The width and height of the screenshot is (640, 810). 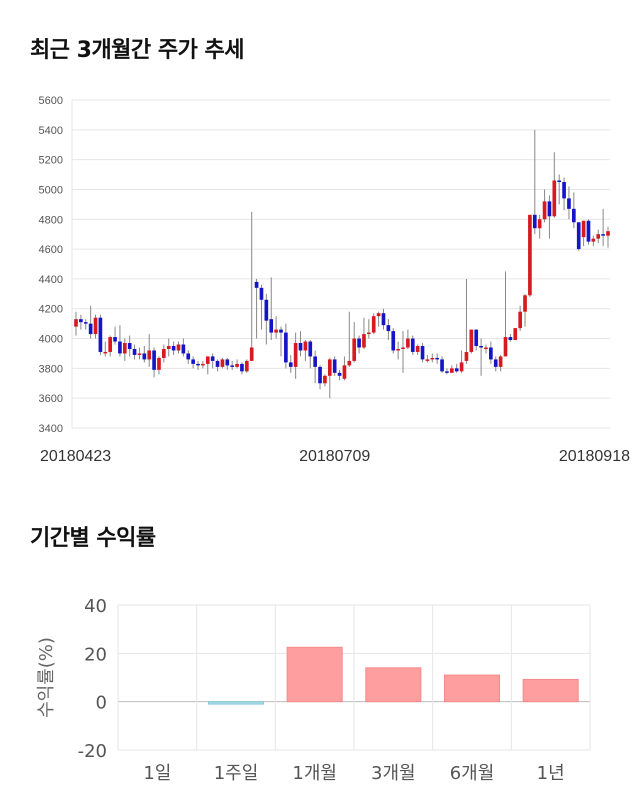 What do you see at coordinates (137, 50) in the screenshot?
I see `price-trend-title: 최근 3개월간 주가 추세` at bounding box center [137, 50].